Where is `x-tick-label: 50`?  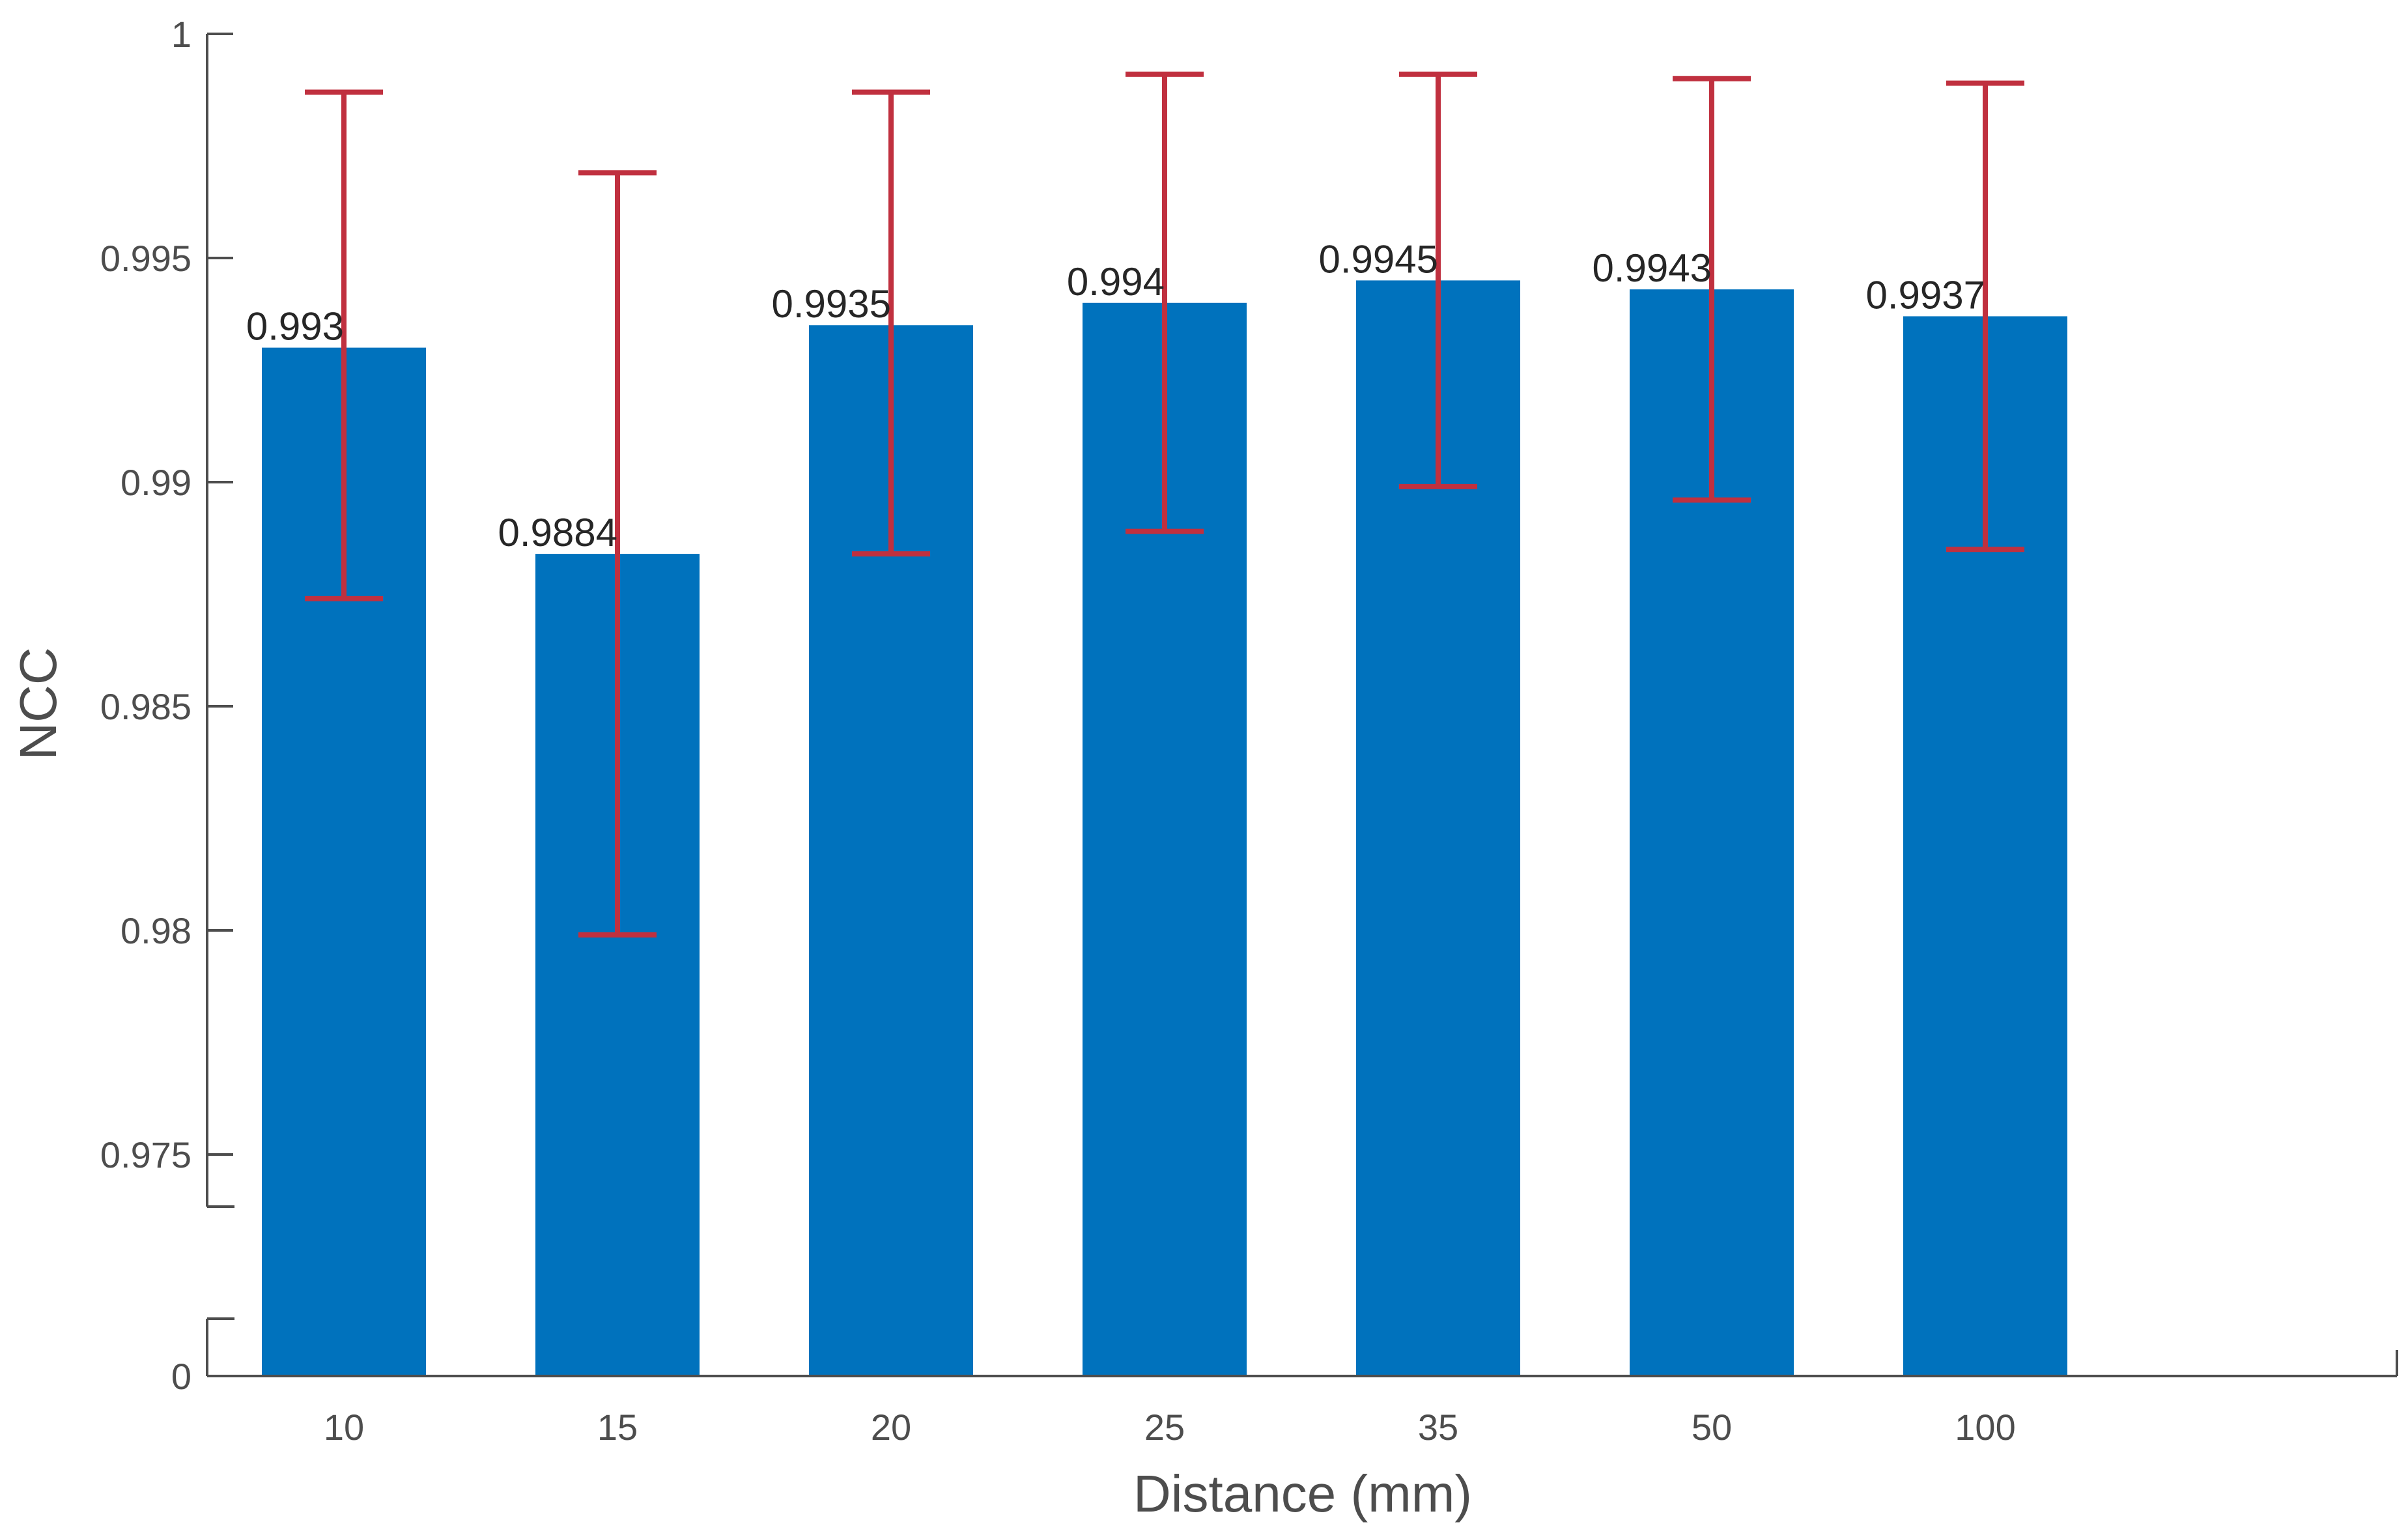 x-tick-label: 50 is located at coordinates (1712, 1427).